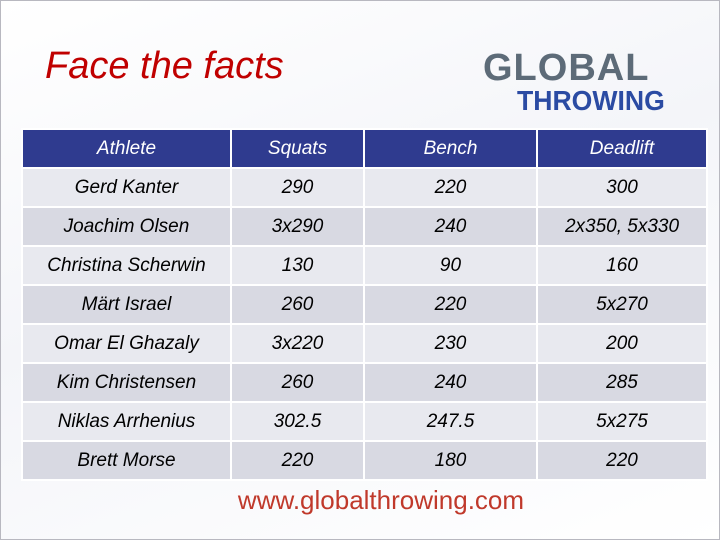  I want to click on table-cell: 90, so click(450, 265).